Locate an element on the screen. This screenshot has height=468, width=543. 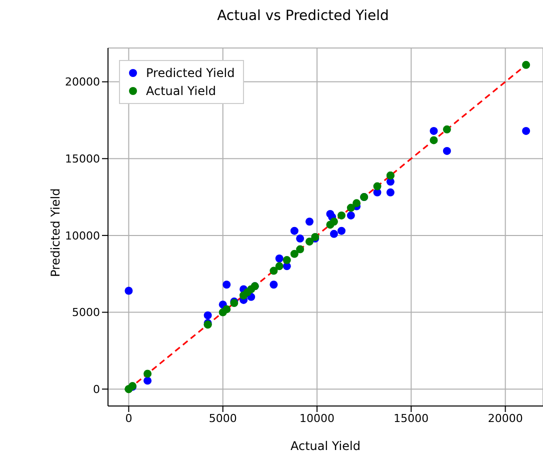
x-axis-title: Actual Yield is located at coordinates (325, 446).